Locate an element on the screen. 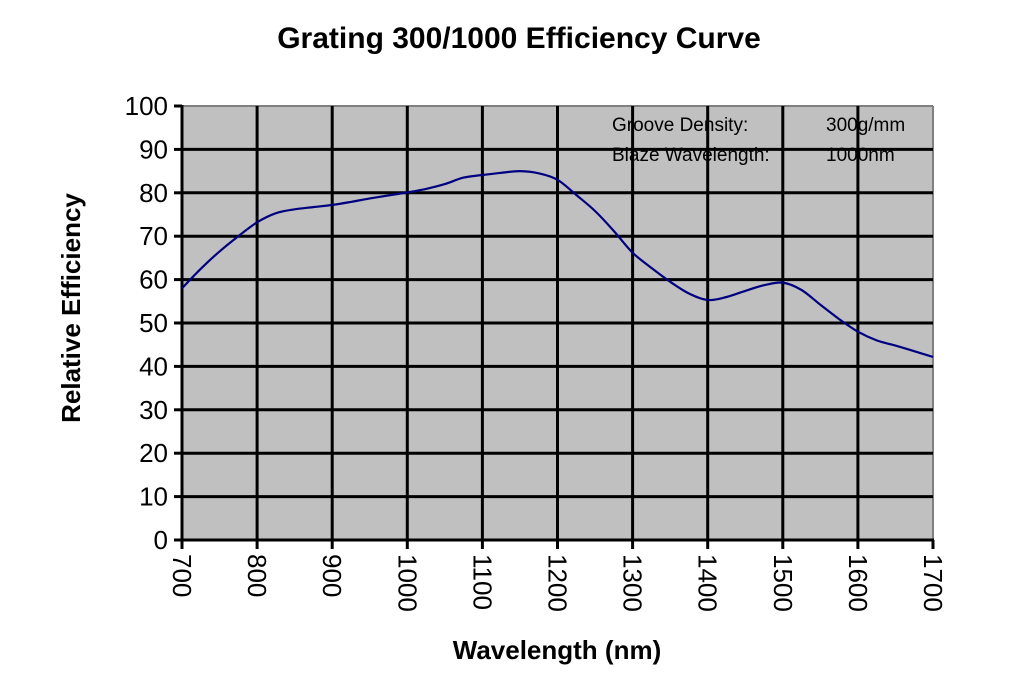  y-tick-labels: 0 10 20 30 40 50 60 70 80 90 100 is located at coordinates (146, 323).